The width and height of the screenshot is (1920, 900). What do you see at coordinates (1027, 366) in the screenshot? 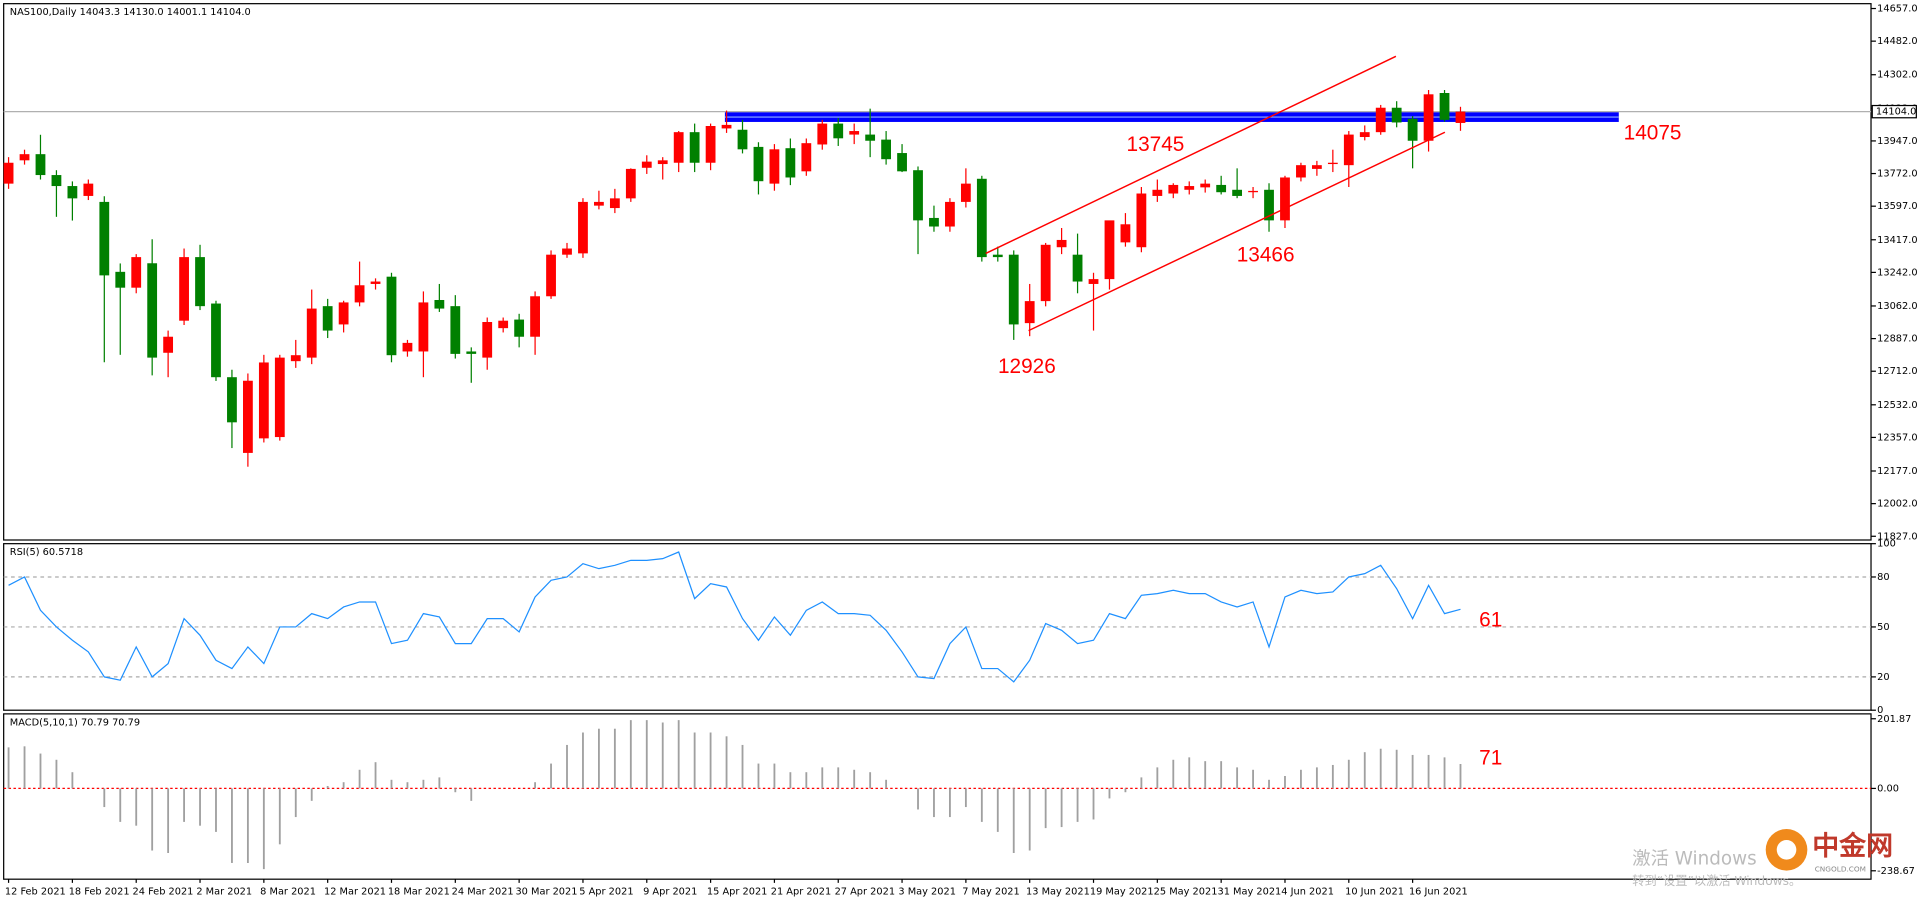
I see `annotation: 12926` at bounding box center [1027, 366].